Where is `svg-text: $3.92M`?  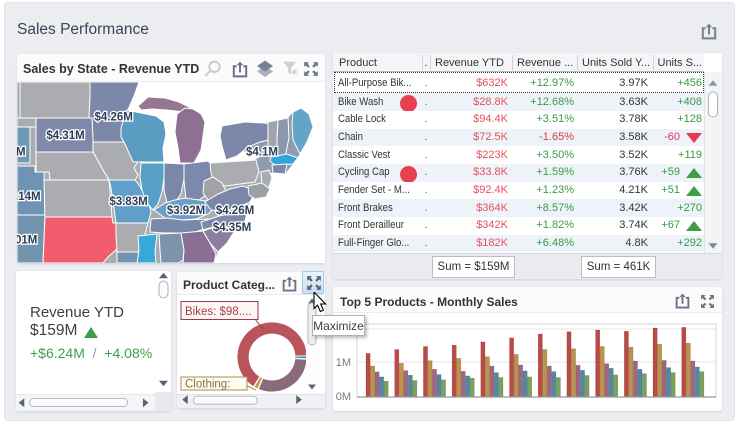
svg-text: $3.92M is located at coordinates (186, 211).